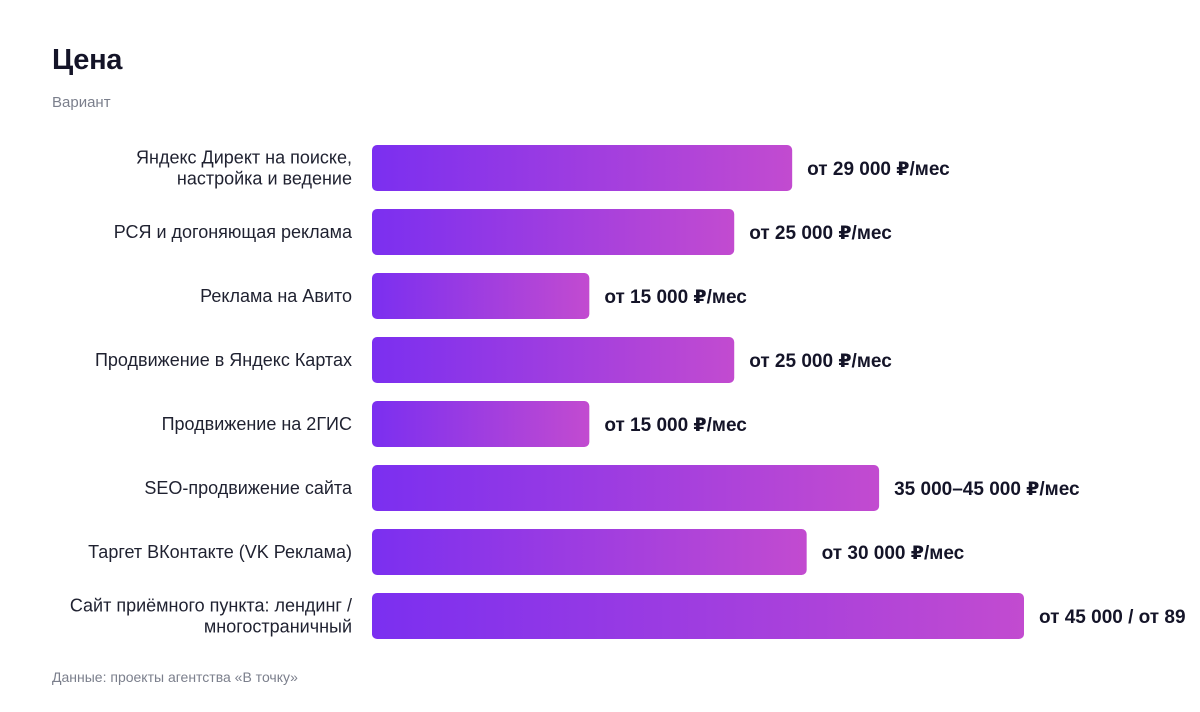 The height and width of the screenshot is (712, 1200). I want to click on chart-title: Цена, so click(87, 60).